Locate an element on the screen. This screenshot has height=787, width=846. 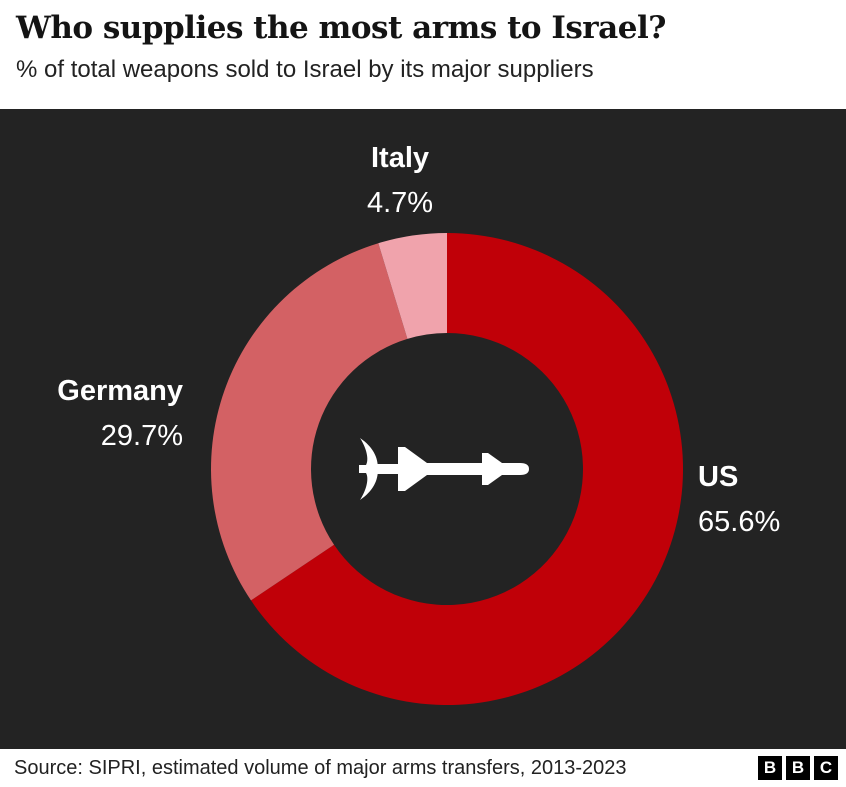
bbc-logo-block: C is located at coordinates (826, 768).